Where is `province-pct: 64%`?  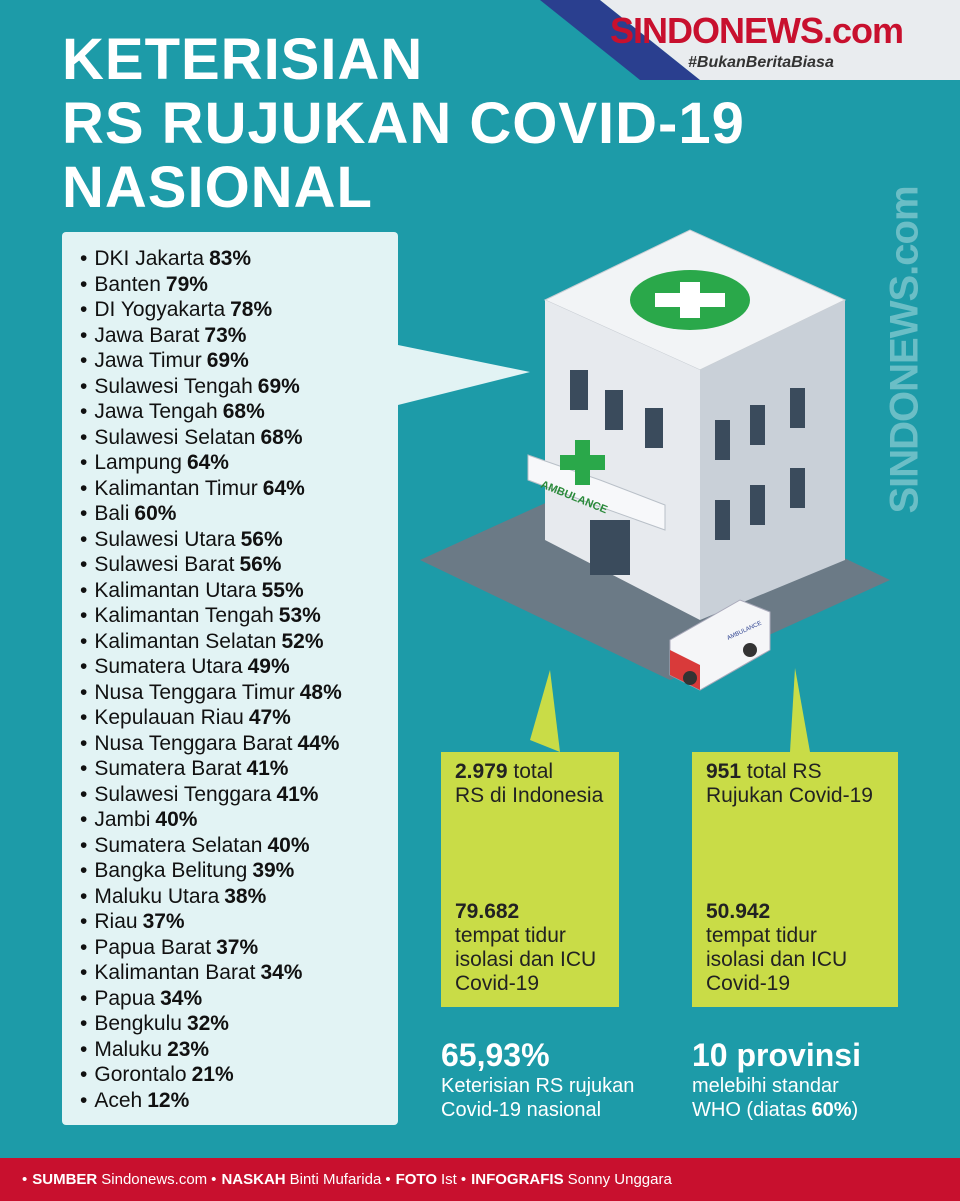 province-pct: 64% is located at coordinates (283, 488).